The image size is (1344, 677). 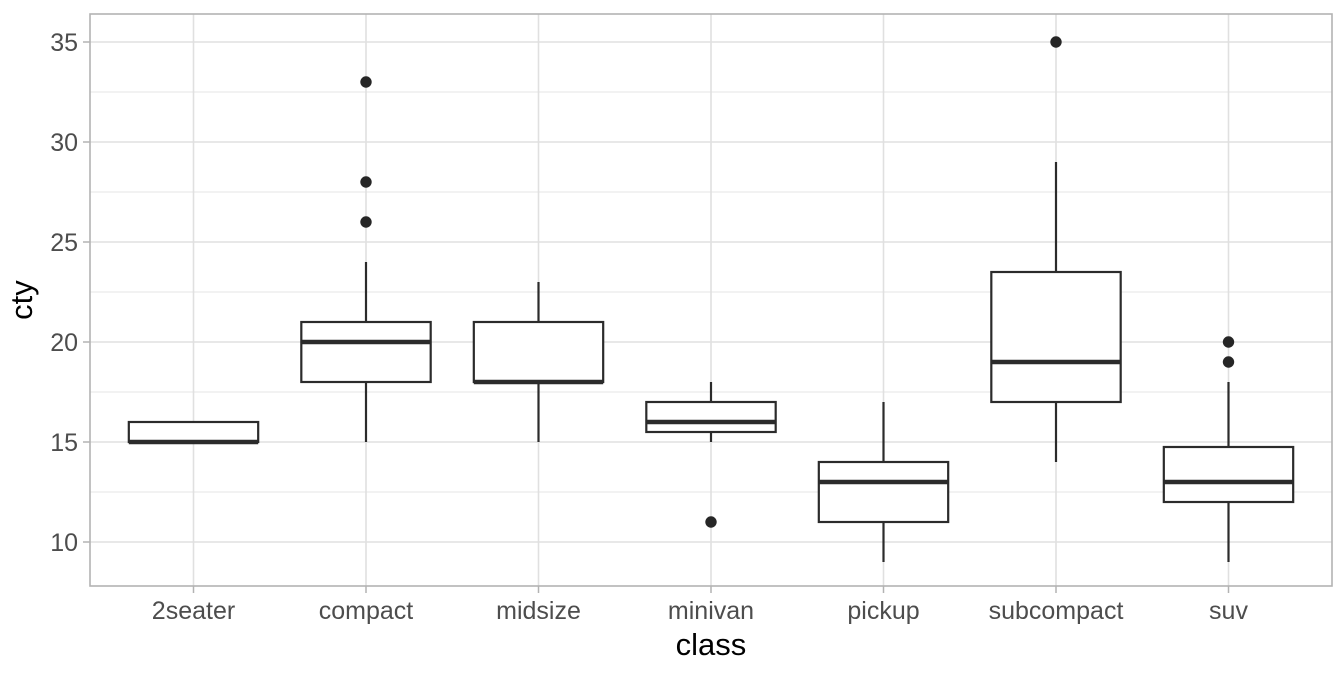 What do you see at coordinates (21, 300) in the screenshot?
I see `y-axis-title: cty` at bounding box center [21, 300].